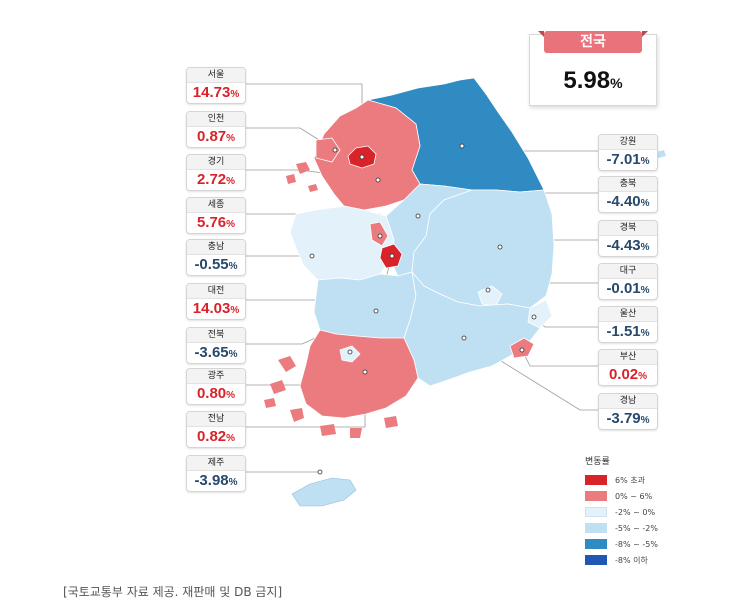 This screenshot has width=749, height=611. I want to click on legend-label: -8% ~ -5%, so click(636, 544).